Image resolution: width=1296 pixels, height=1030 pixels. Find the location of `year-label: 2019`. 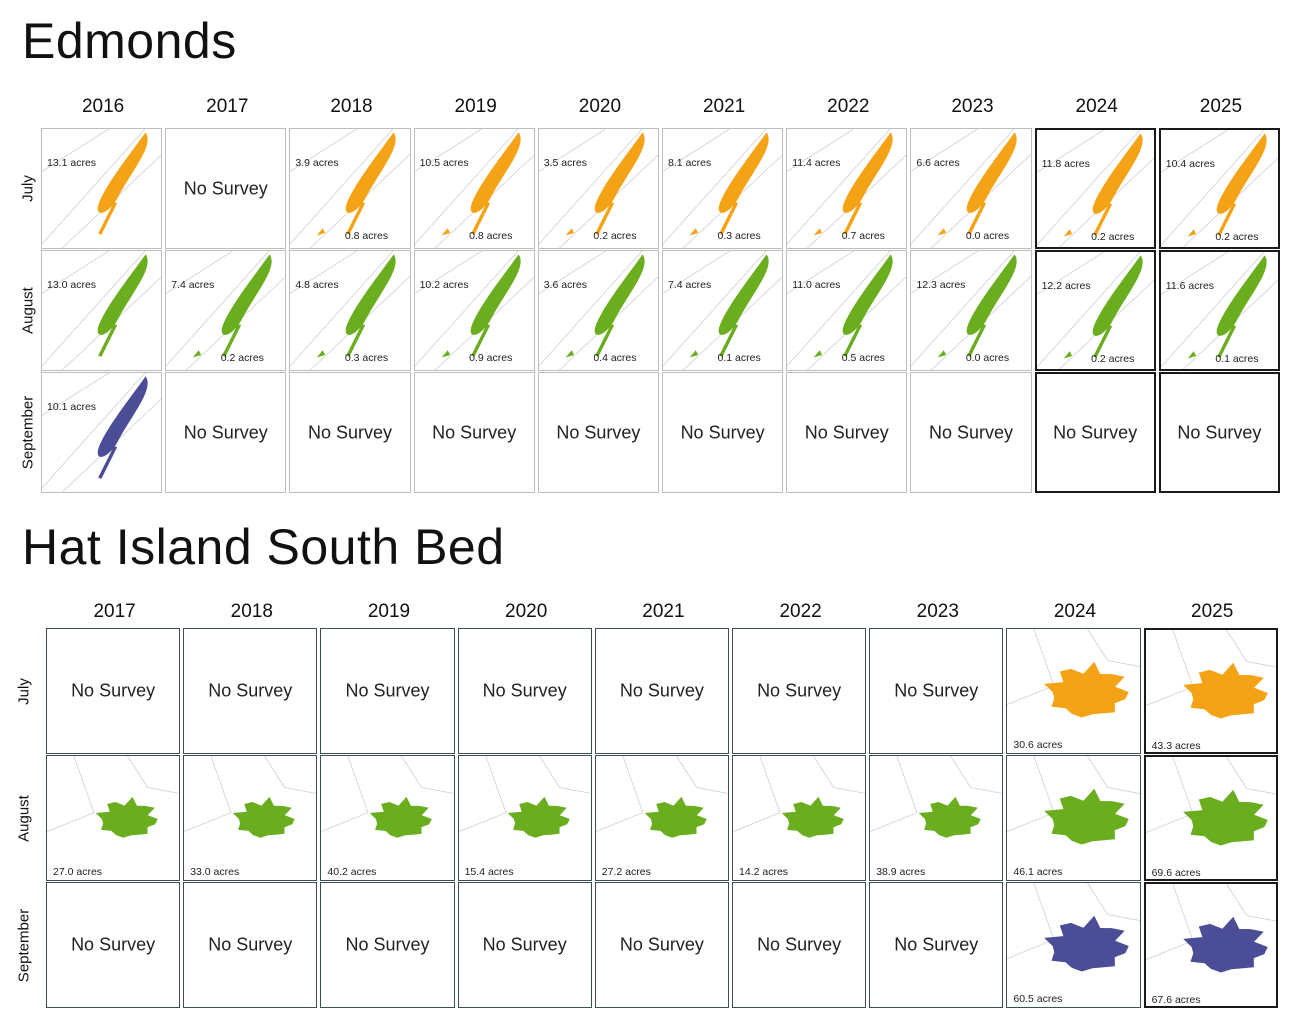

year-label: 2019 is located at coordinates (389, 611).